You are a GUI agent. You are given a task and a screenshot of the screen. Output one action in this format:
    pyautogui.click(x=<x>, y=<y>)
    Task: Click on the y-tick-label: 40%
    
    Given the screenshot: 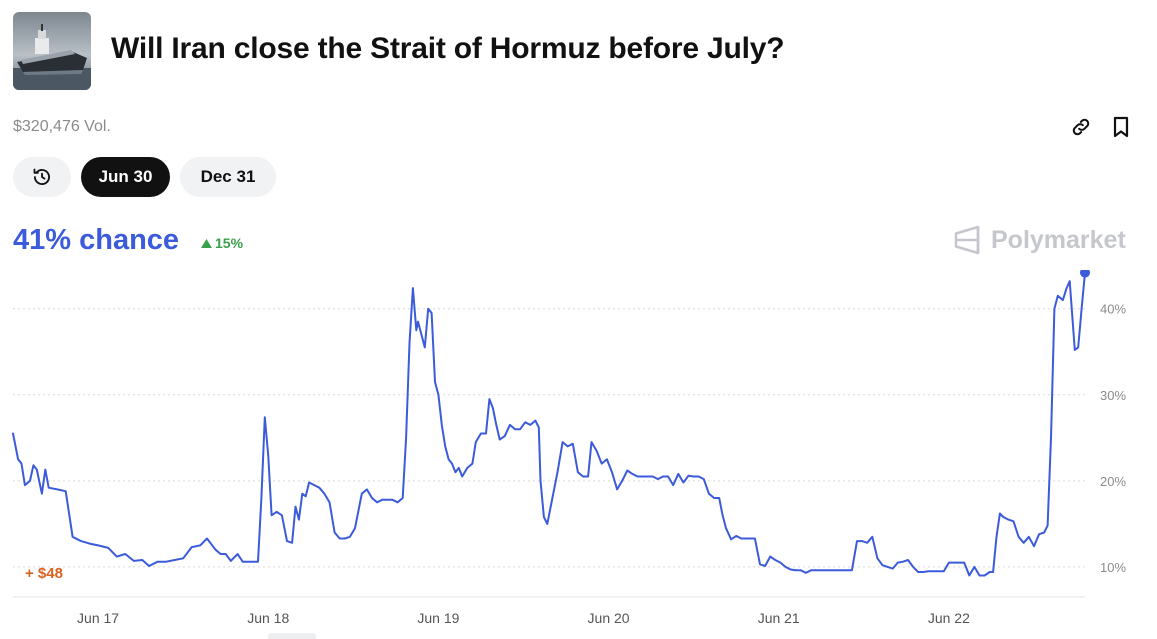 What is the action you would take?
    pyautogui.click(x=1113, y=309)
    